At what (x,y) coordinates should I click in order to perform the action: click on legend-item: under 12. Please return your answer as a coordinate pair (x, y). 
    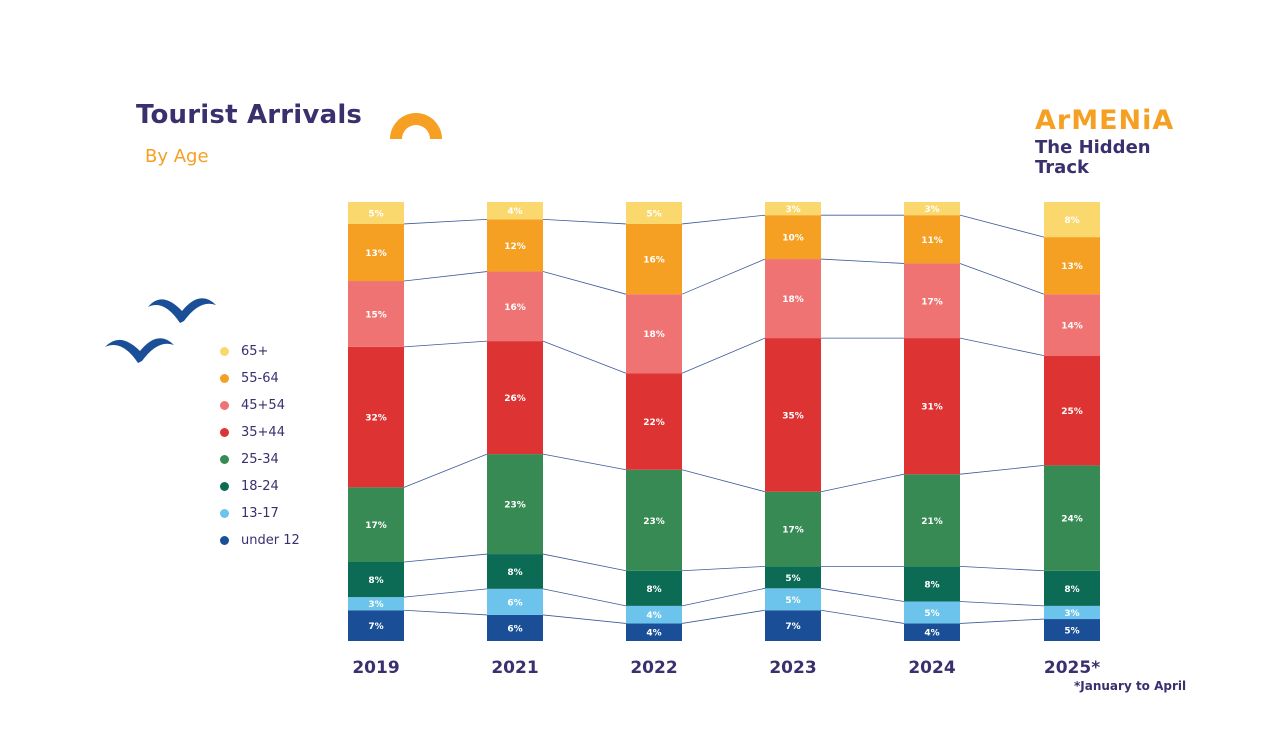
    Looking at the image, I should click on (260, 540).